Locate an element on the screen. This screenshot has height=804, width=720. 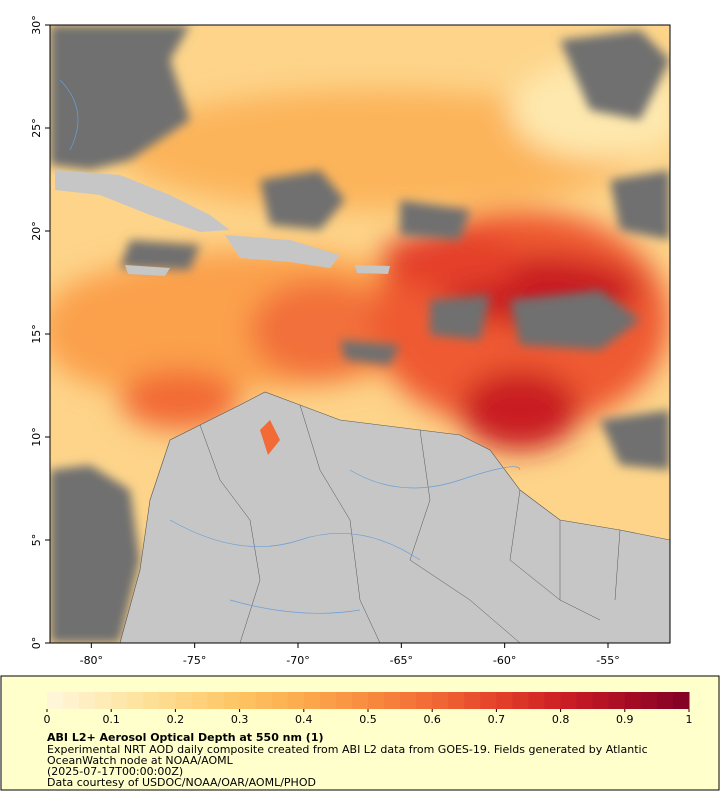
x-tick-label: -65° is located at coordinates (401, 660).